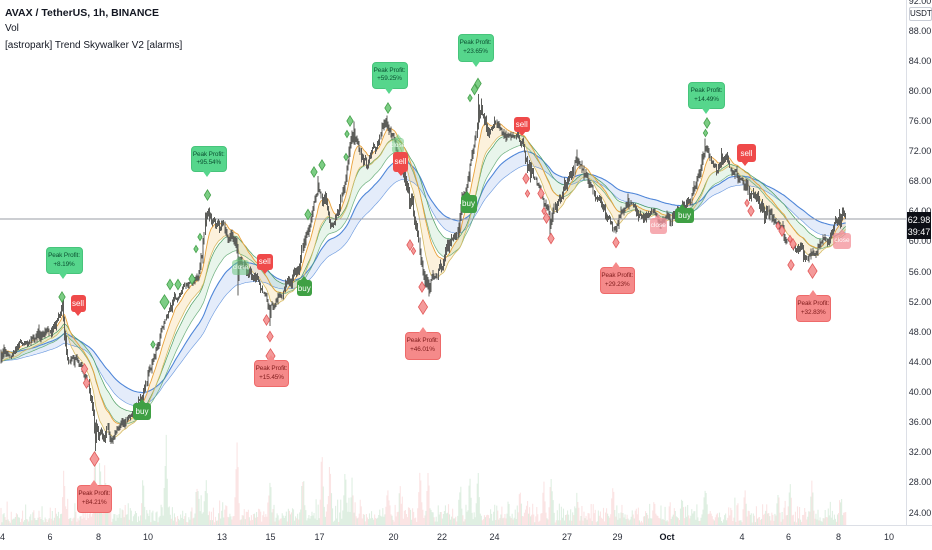 This screenshot has width=932, height=550. What do you see at coordinates (209, 161) in the screenshot?
I see `peak-profit-callout: Peak Profit: +95.54%` at bounding box center [209, 161].